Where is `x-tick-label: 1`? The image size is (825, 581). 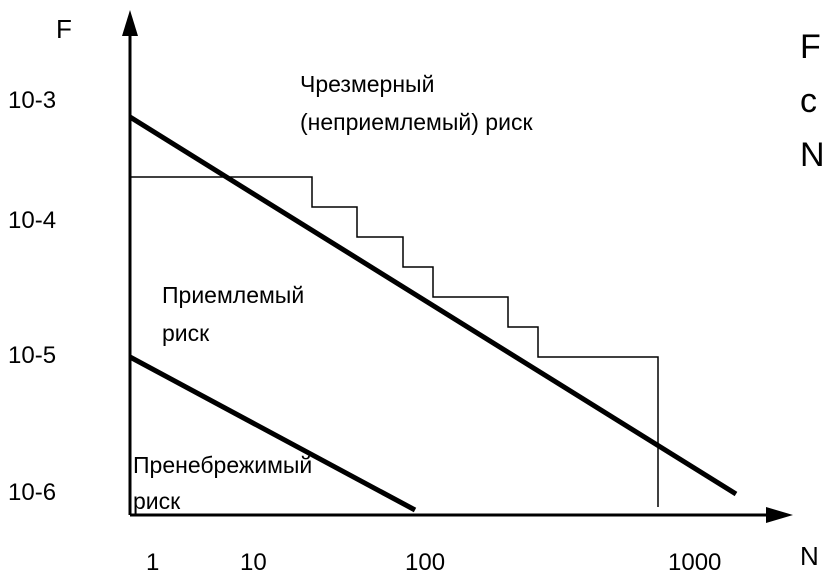
x-tick-label: 1 is located at coordinates (152, 562).